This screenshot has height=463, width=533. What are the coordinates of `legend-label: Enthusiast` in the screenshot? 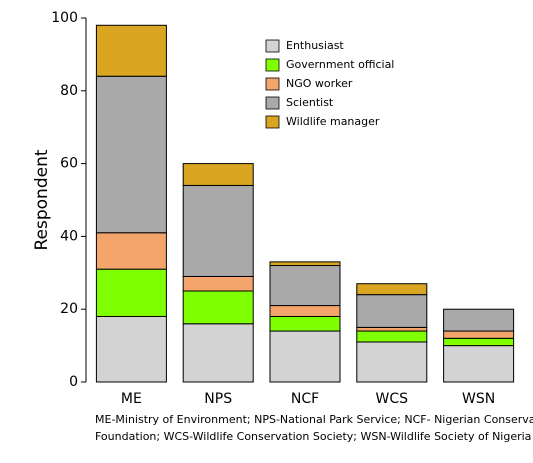 It's located at (315, 45).